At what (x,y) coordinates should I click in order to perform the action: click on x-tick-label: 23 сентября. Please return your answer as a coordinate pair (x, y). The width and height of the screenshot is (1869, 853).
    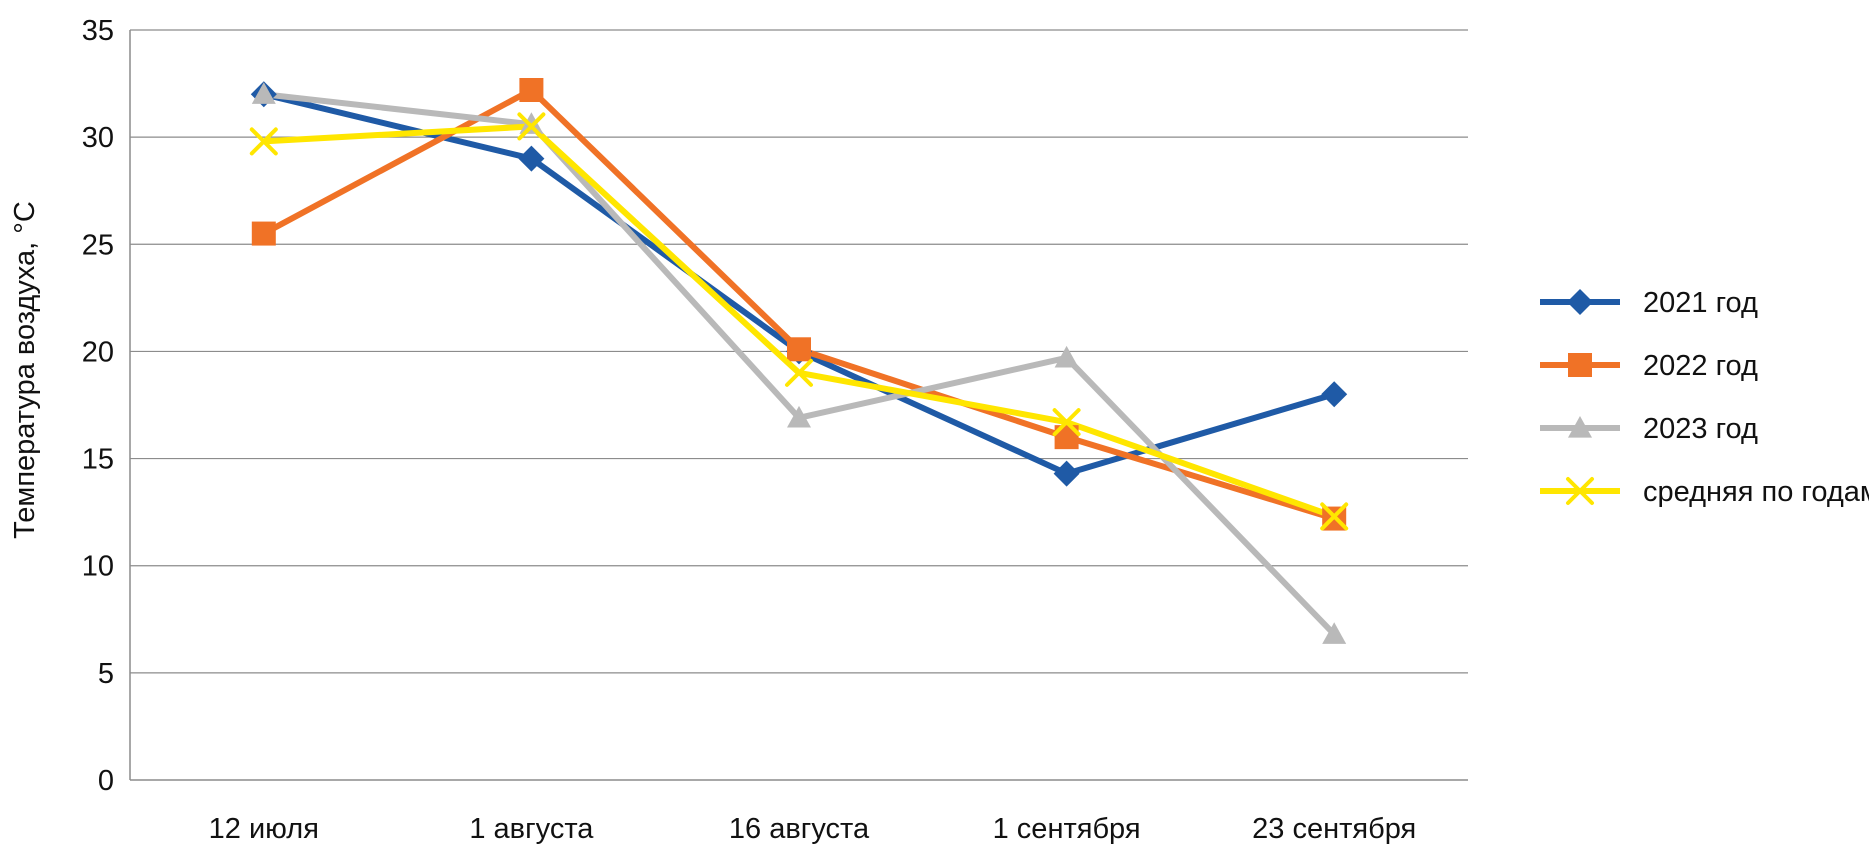
    Looking at the image, I should click on (1334, 829).